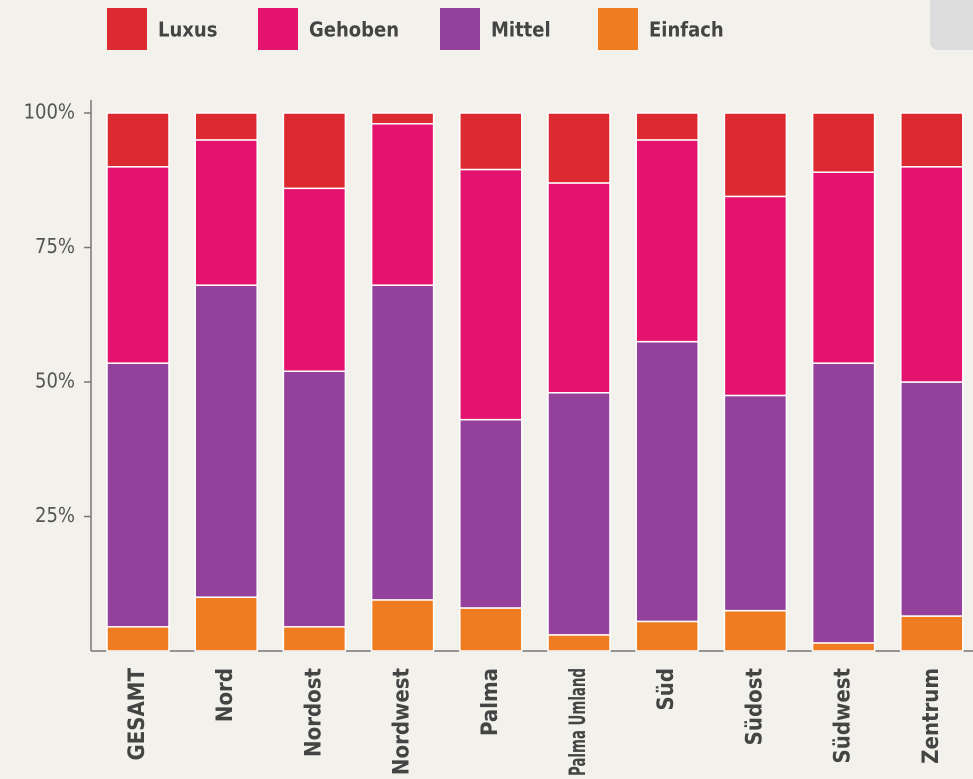 The image size is (973, 779). Describe the element at coordinates (313, 711) in the screenshot. I see `x-tick-label: Nordost` at that location.